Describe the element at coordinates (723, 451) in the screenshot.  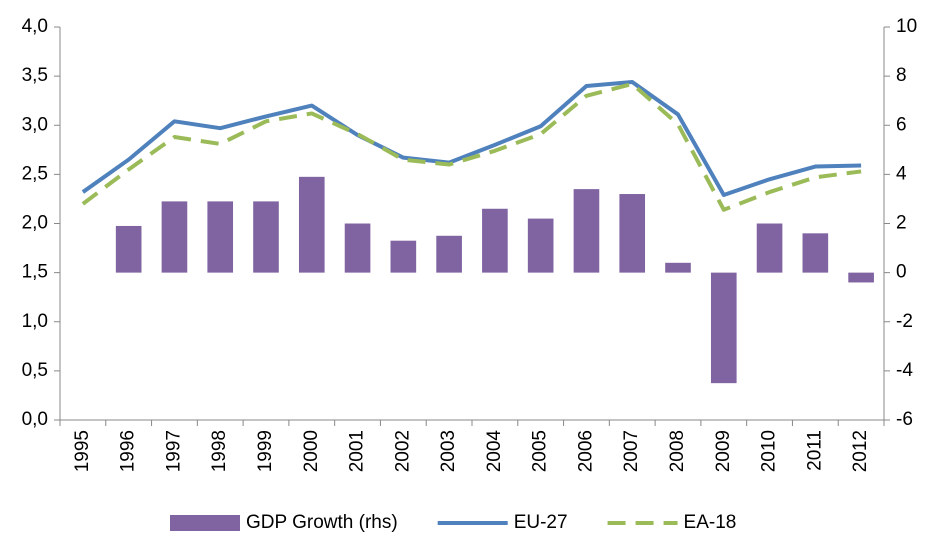
I see `x-tick-label: 2009` at that location.